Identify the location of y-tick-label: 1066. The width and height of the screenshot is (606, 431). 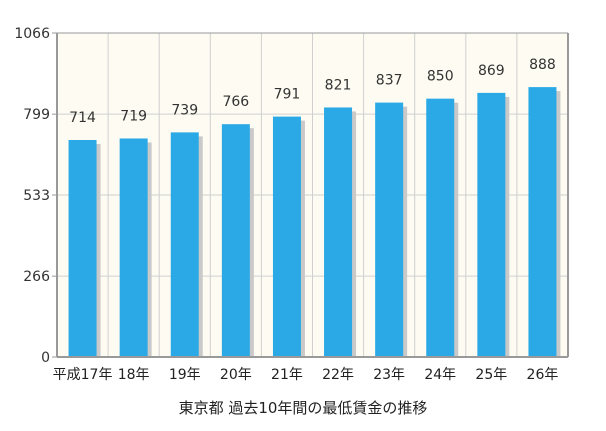
(32, 34).